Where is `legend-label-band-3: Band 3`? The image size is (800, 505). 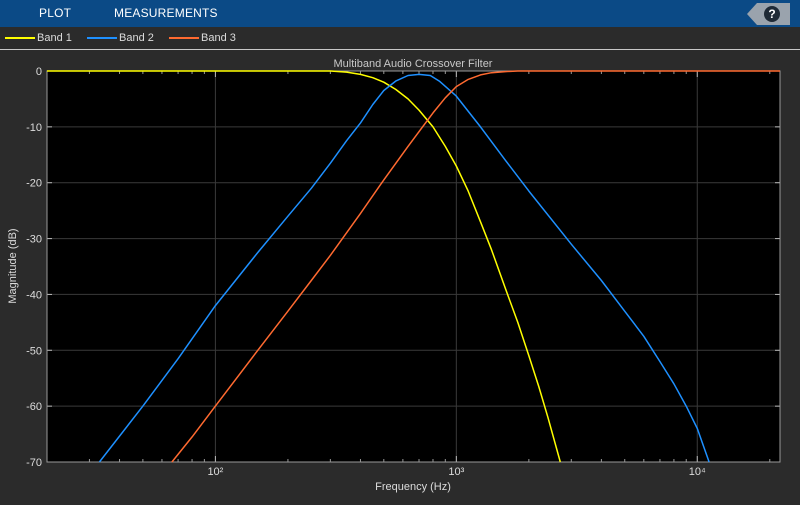
legend-label-band-3: Band 3 is located at coordinates (218, 38).